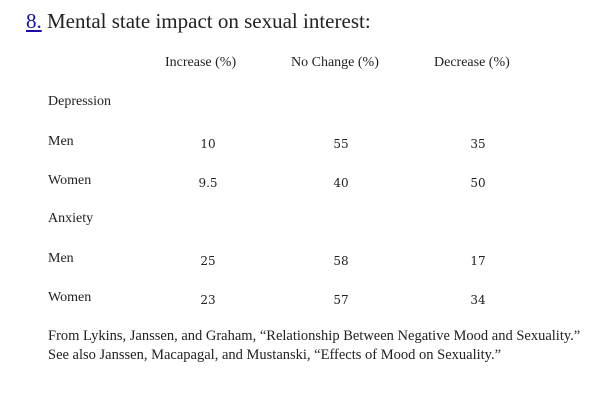  What do you see at coordinates (478, 300) in the screenshot?
I see `cell-anxiety-women-decrease: 34` at bounding box center [478, 300].